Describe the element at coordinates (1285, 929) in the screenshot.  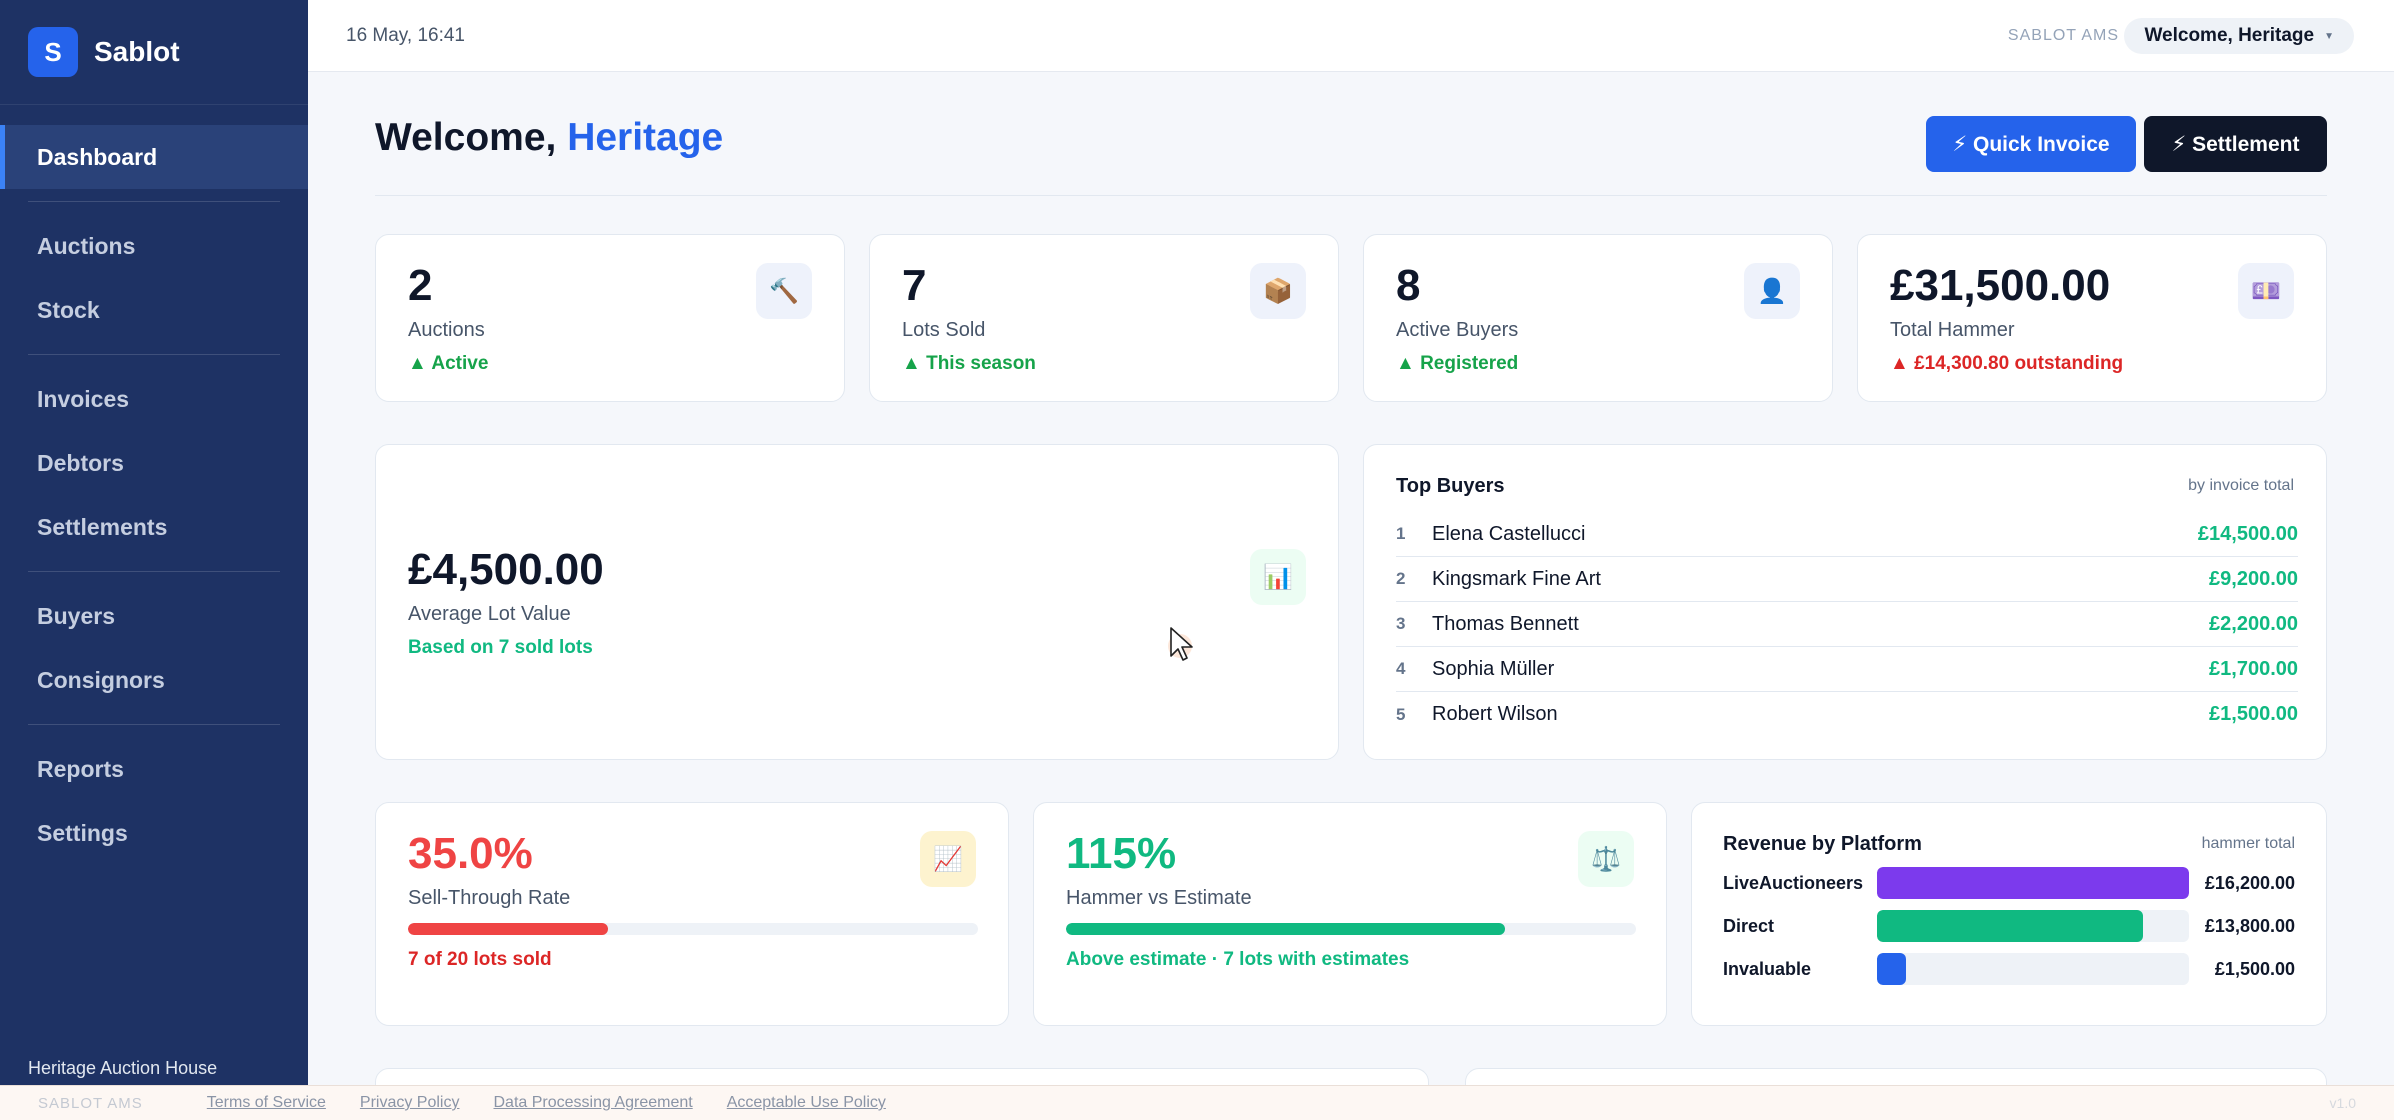
I see `hammer-estimate-progress-fill` at that location.